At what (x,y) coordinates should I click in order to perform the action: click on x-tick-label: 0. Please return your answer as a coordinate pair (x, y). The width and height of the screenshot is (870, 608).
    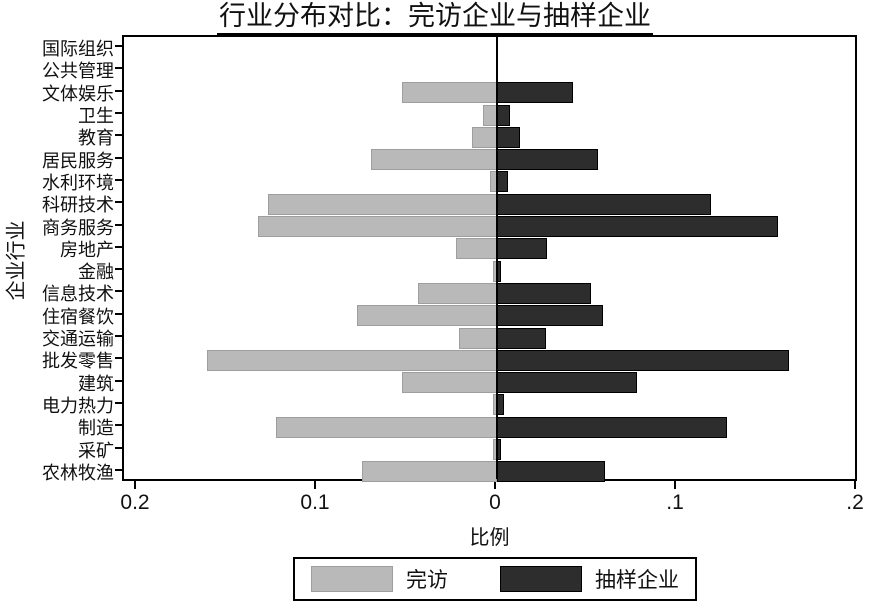
    Looking at the image, I should click on (495, 502).